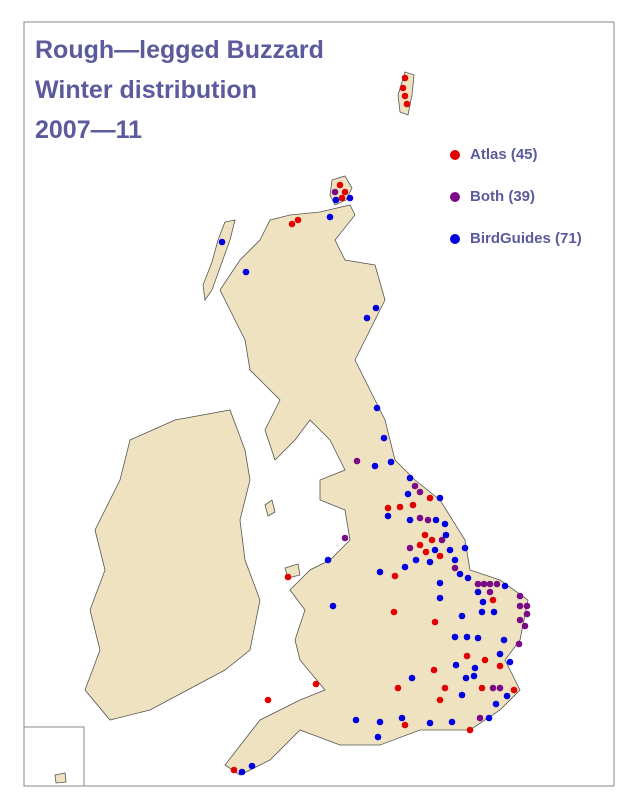  What do you see at coordinates (526, 238) in the screenshot?
I see `legend-label: BirdGuides (71)` at bounding box center [526, 238].